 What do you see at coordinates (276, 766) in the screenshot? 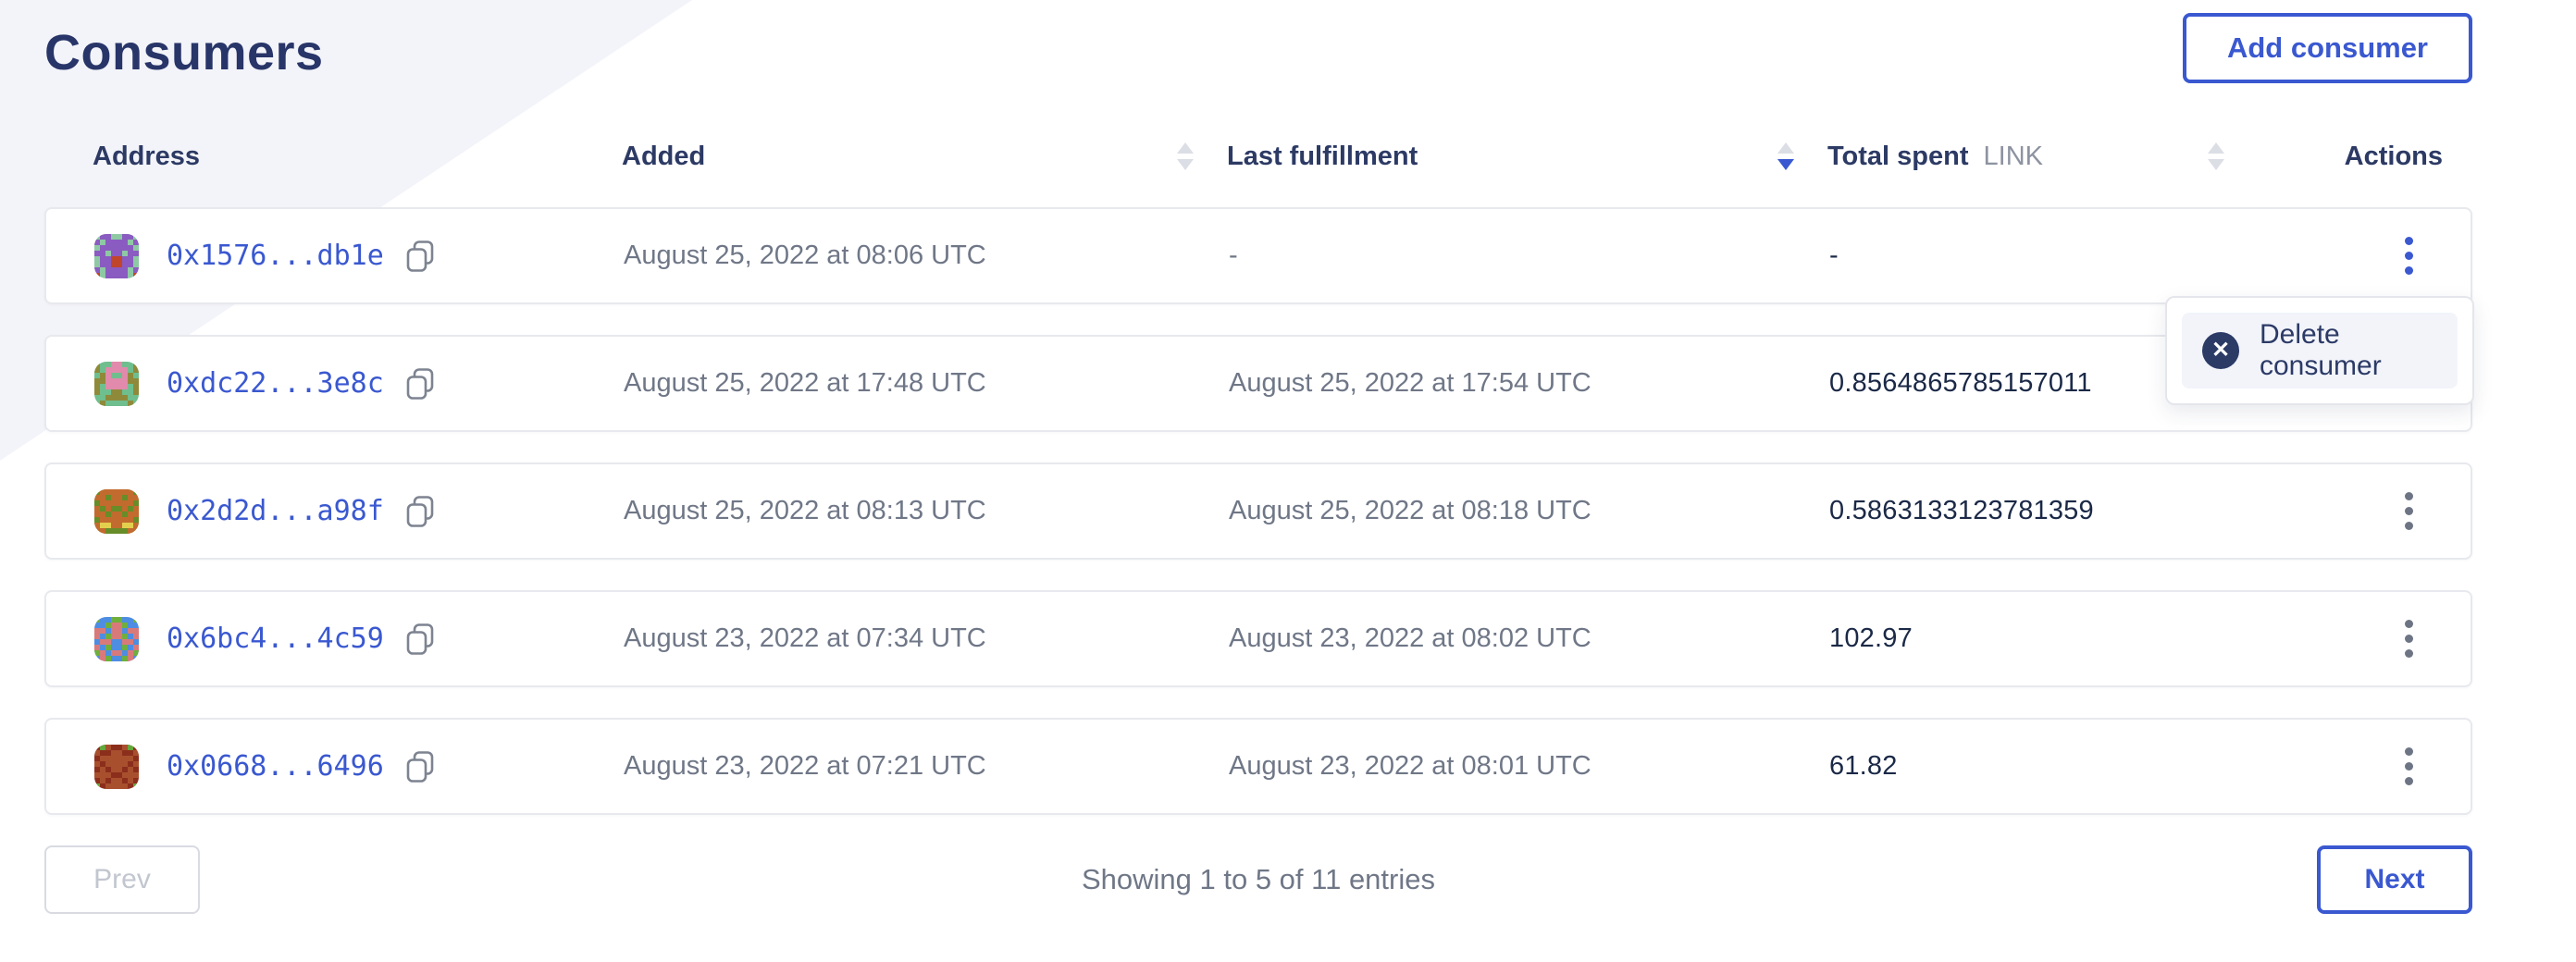
I see `consumer-address-link: 0x0668...6496` at bounding box center [276, 766].